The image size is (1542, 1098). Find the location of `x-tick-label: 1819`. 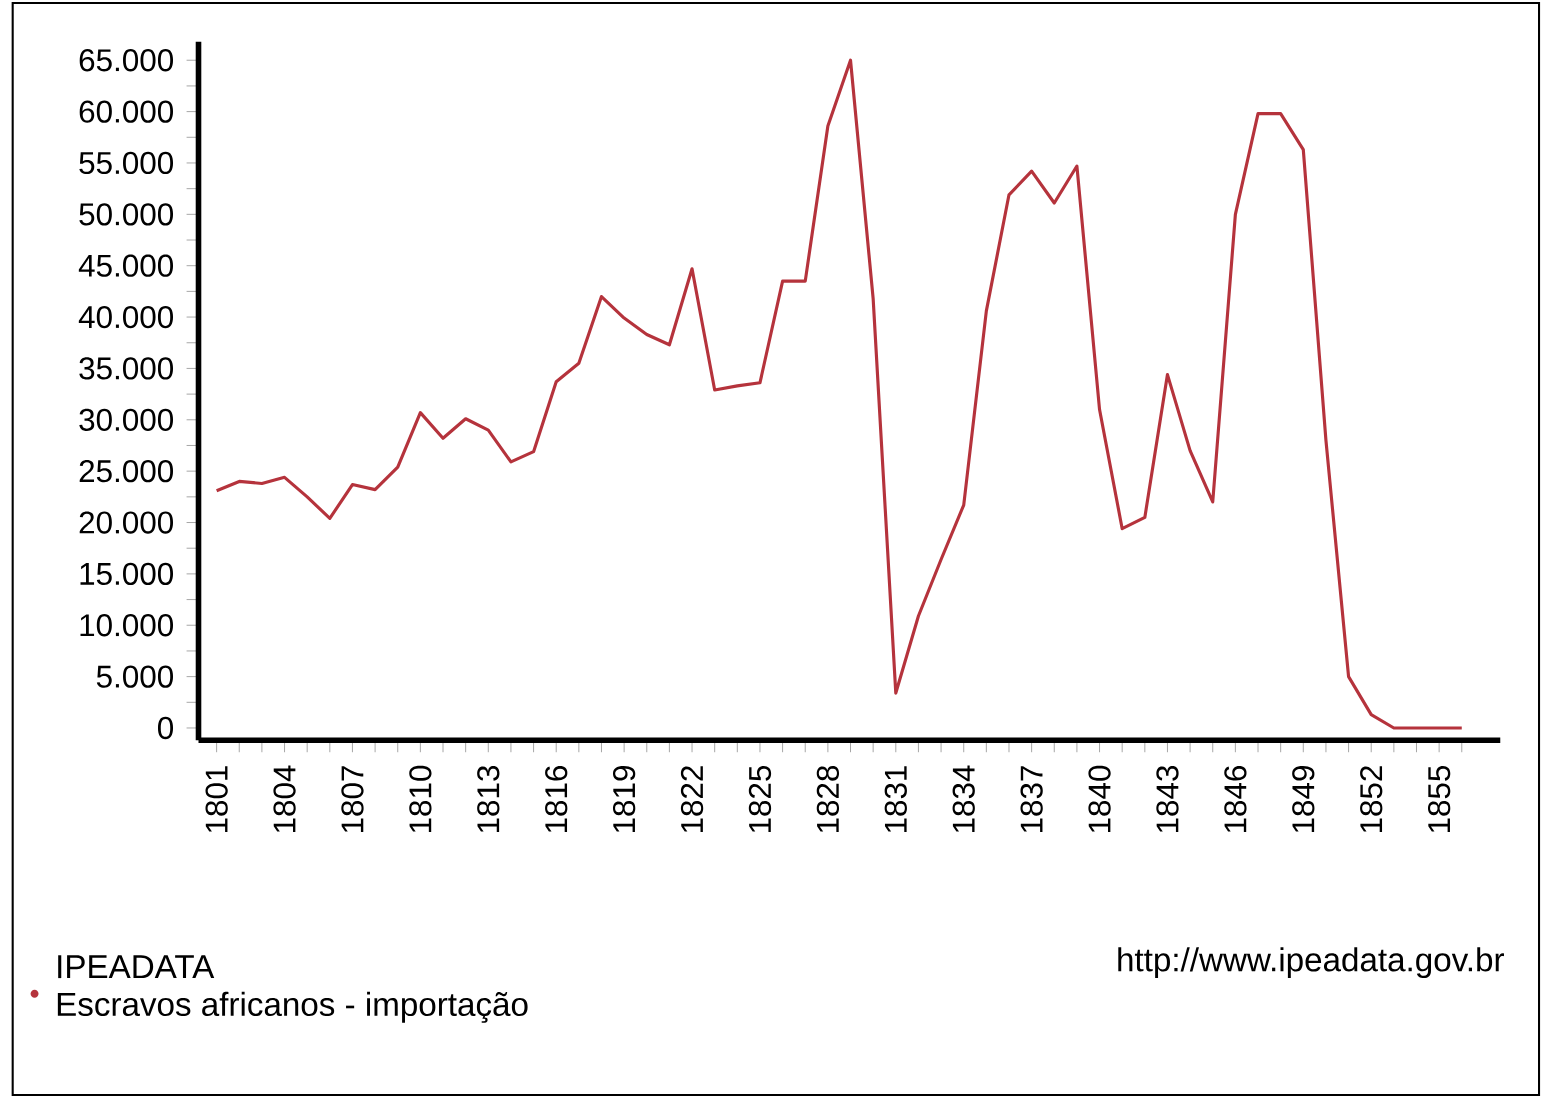

x-tick-label: 1819 is located at coordinates (624, 799).